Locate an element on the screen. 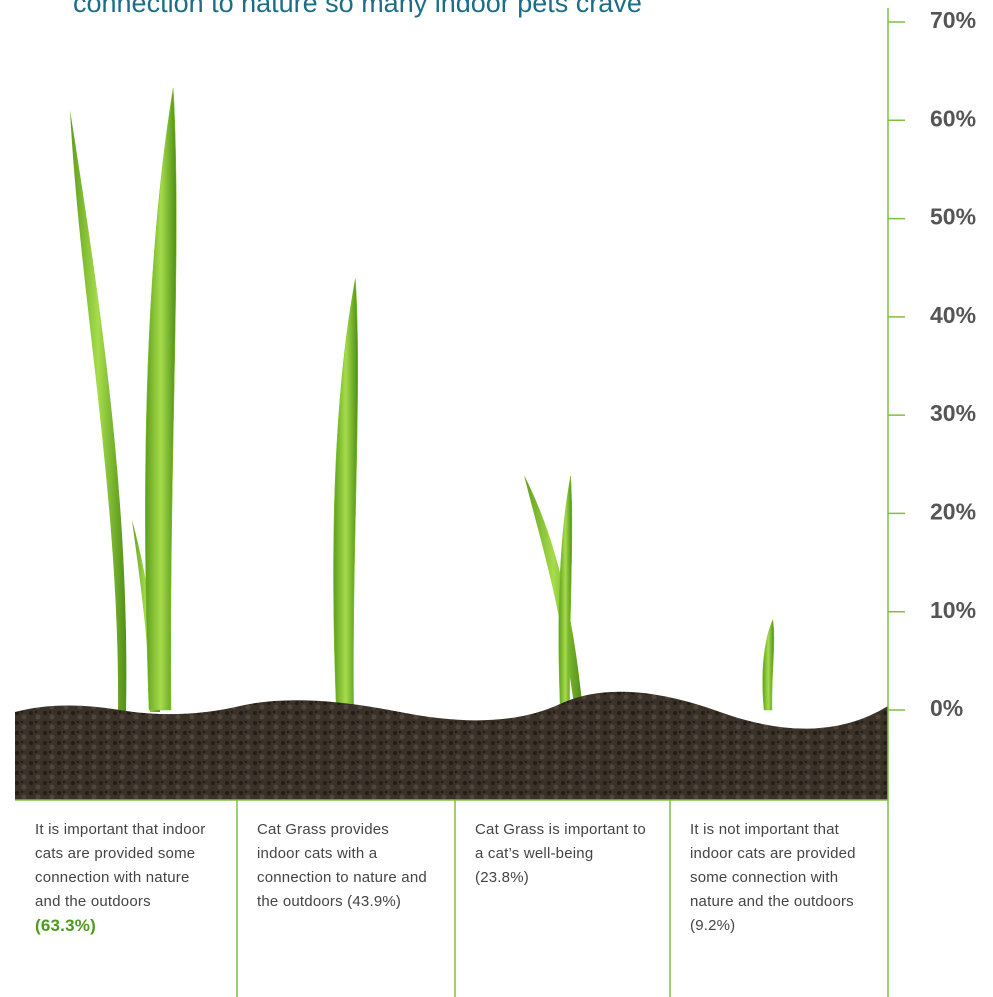  y-tick-label: 50% is located at coordinates (953, 217).